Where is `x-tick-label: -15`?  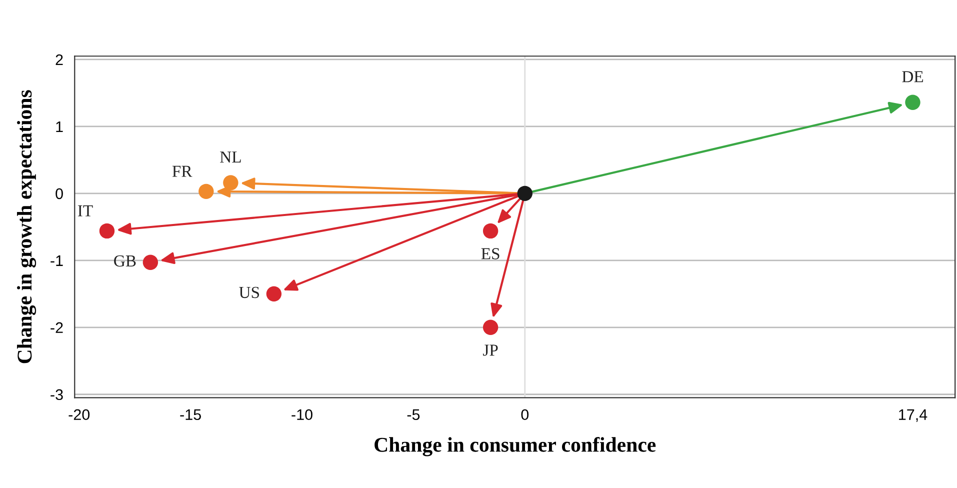 x-tick-label: -15 is located at coordinates (190, 414).